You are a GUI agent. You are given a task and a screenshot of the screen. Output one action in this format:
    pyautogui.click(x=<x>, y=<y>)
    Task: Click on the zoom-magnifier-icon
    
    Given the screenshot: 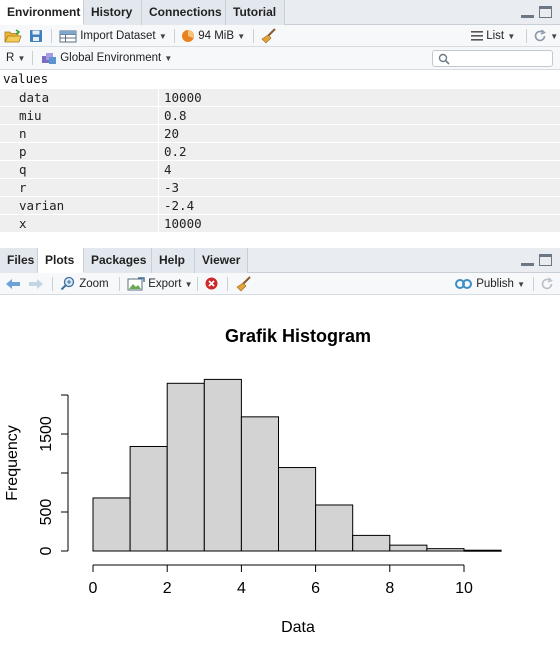 What is the action you would take?
    pyautogui.click(x=68, y=283)
    